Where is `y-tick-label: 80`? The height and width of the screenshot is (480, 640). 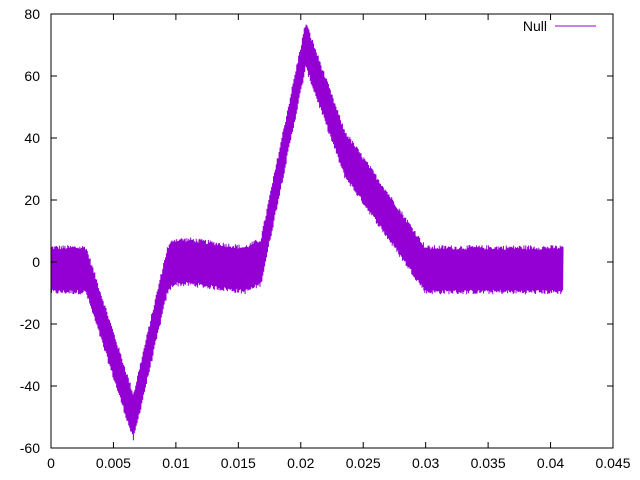
y-tick-label: 80 is located at coordinates (32, 14).